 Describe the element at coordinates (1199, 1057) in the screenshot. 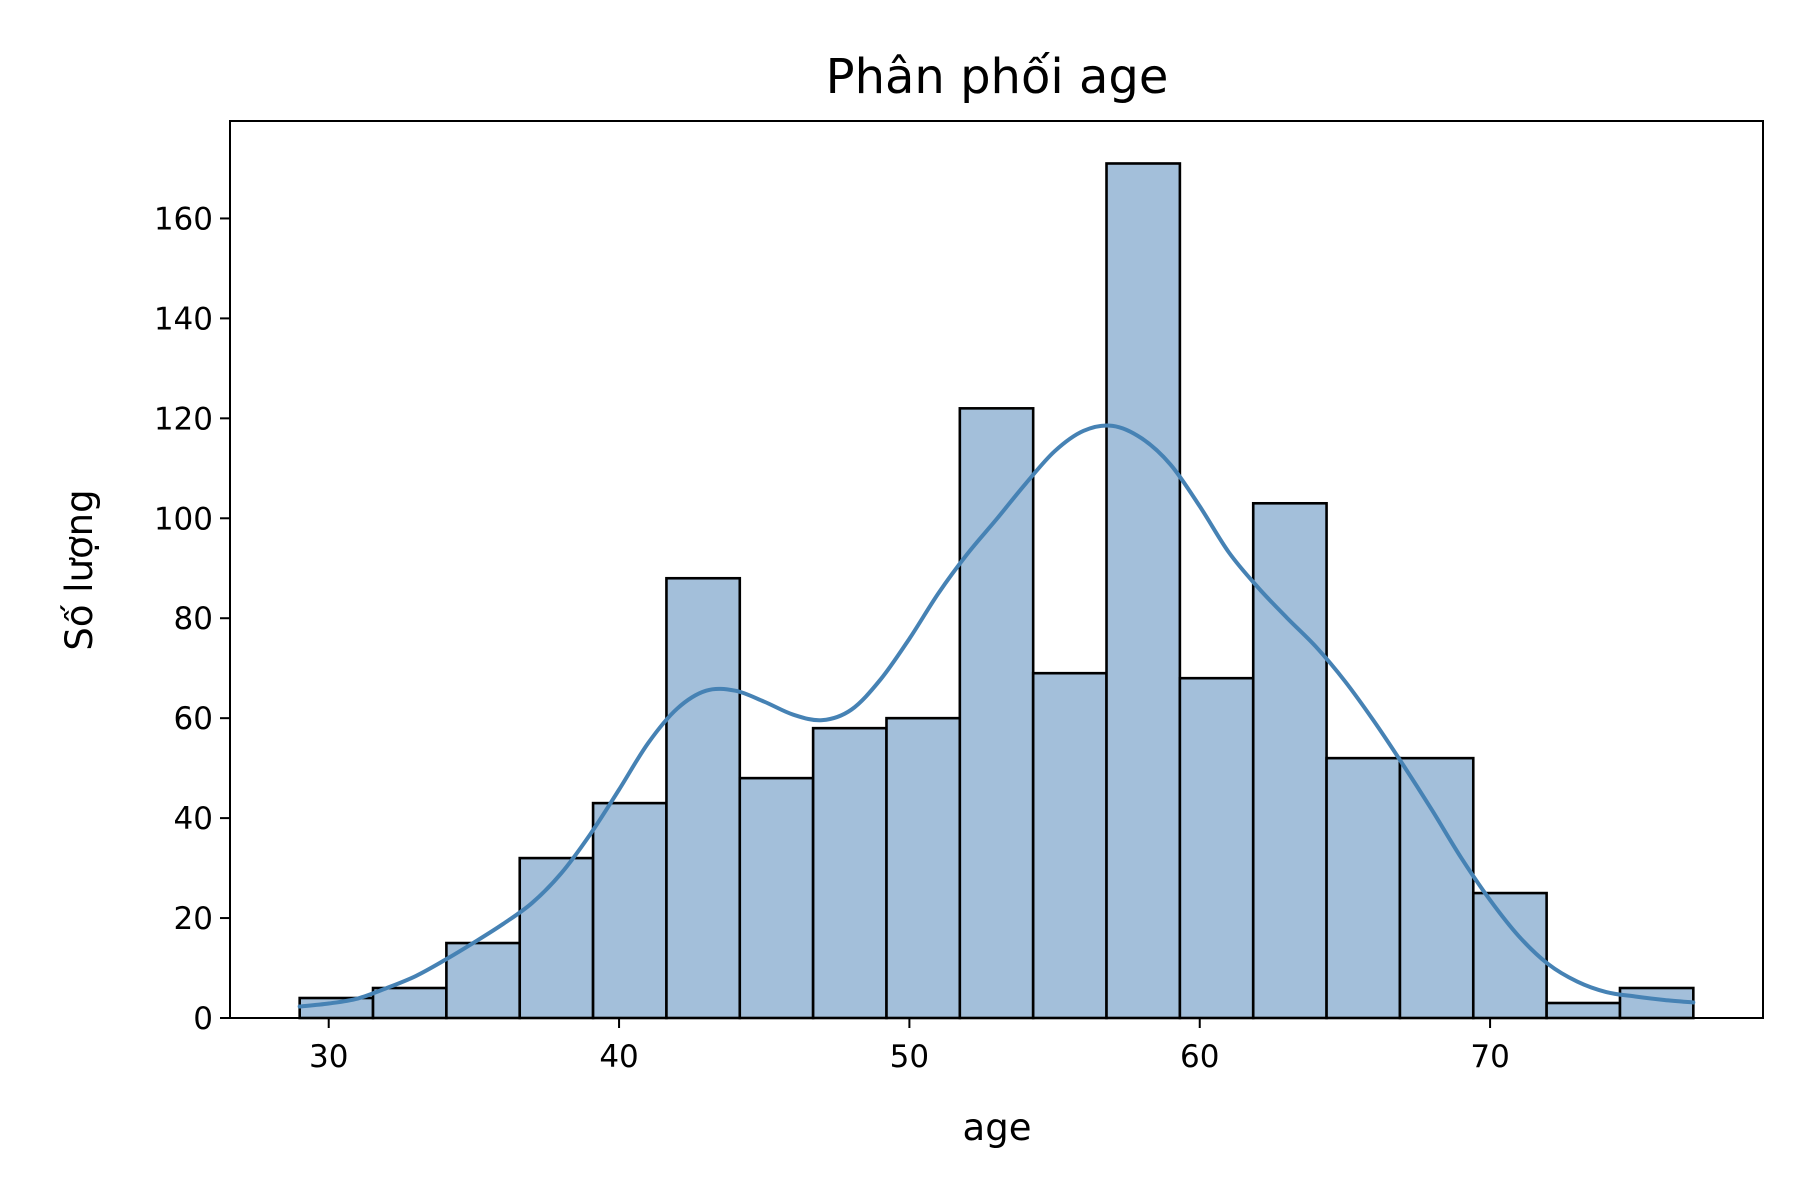

I see `x-tick-label: 60` at that location.